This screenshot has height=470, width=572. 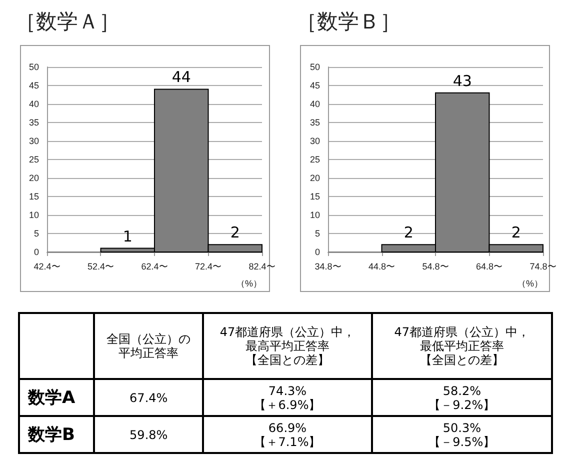 I want to click on x-tick-label: 82.4〜, so click(x=262, y=267).